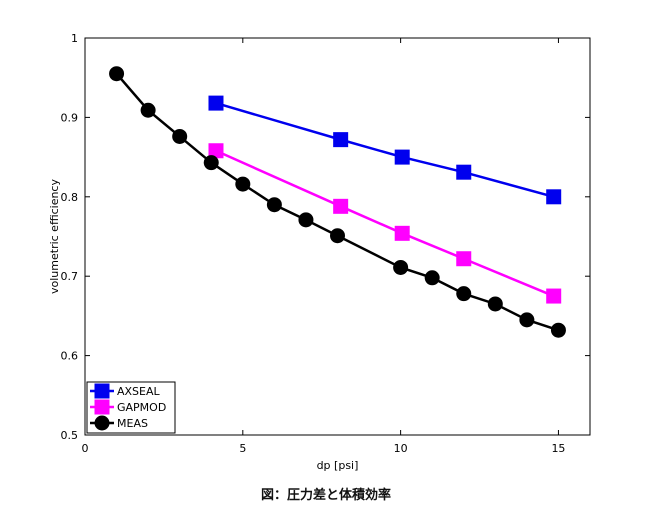 The width and height of the screenshot is (652, 521). What do you see at coordinates (242, 448) in the screenshot?
I see `x-tick-label: 5` at bounding box center [242, 448].